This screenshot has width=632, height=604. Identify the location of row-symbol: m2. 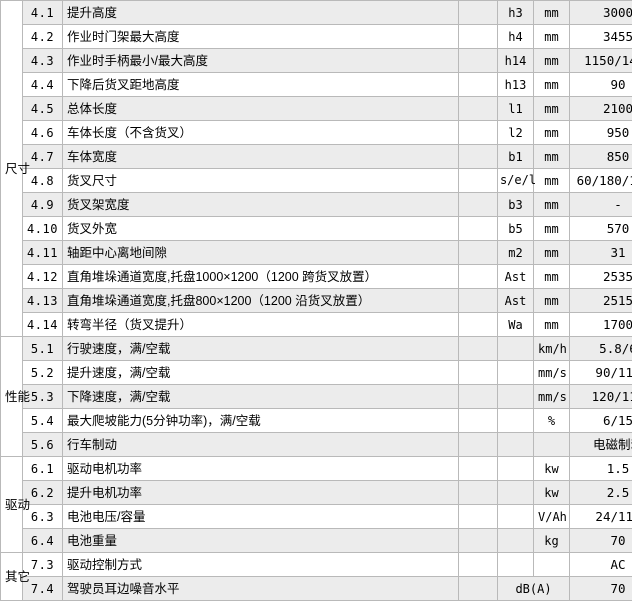
(515, 252).